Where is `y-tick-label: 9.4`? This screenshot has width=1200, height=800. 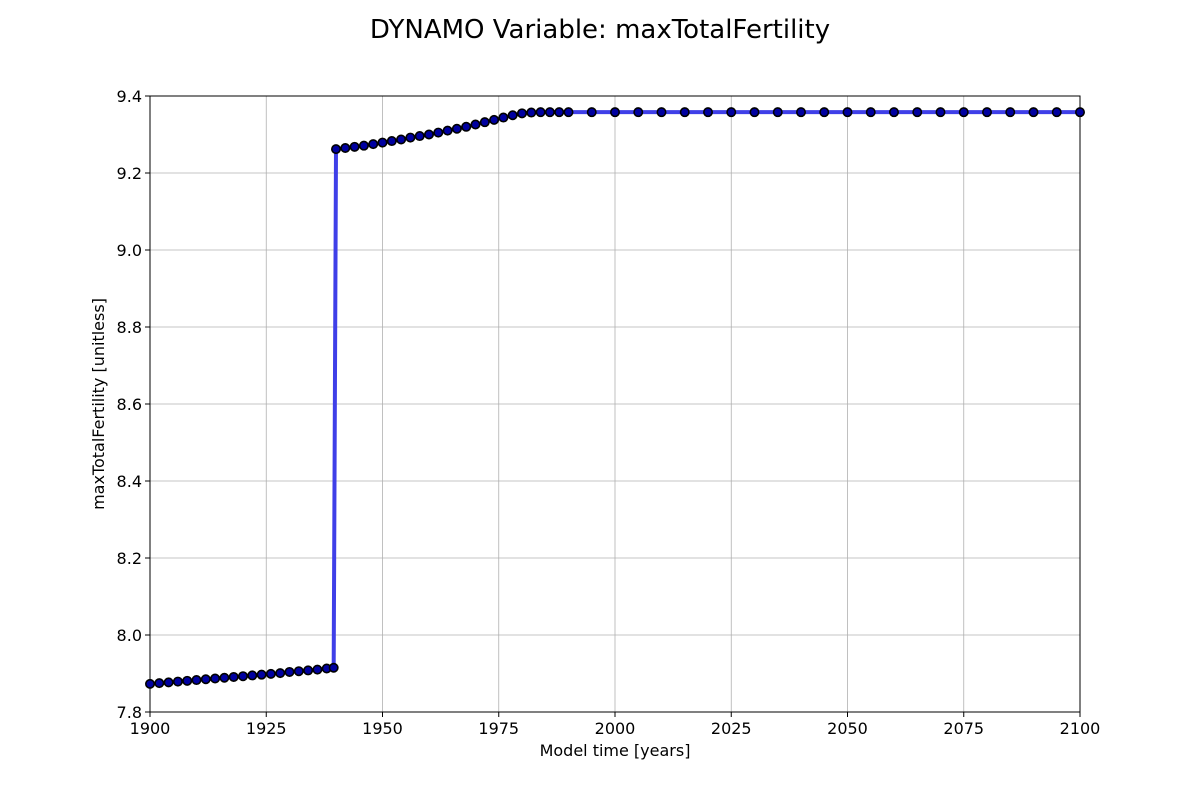
y-tick-label: 9.4 is located at coordinates (129, 96).